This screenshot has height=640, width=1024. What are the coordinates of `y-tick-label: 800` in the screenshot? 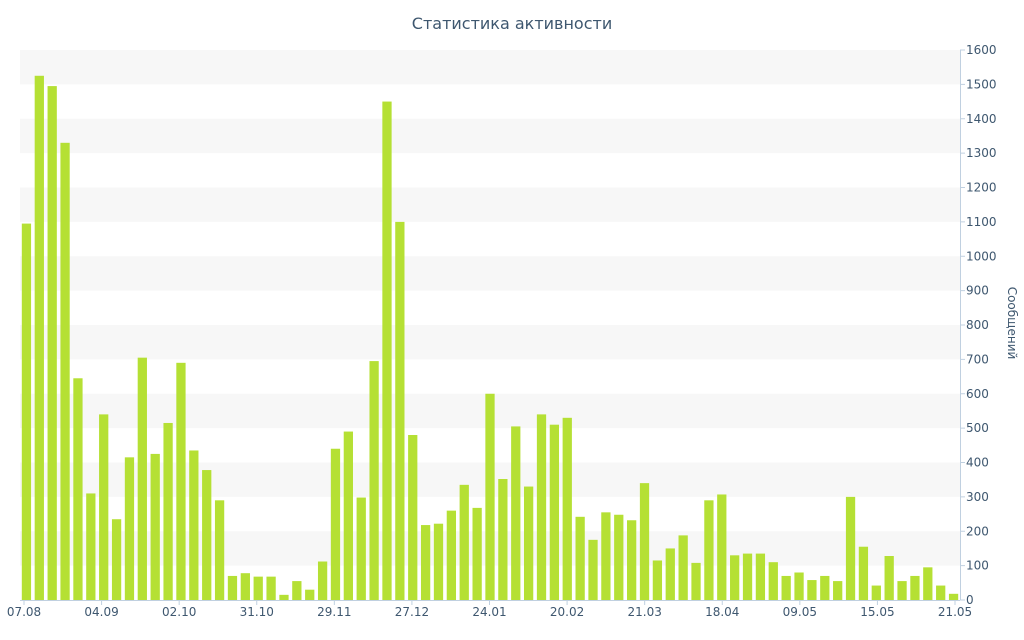 It's located at (977, 325).